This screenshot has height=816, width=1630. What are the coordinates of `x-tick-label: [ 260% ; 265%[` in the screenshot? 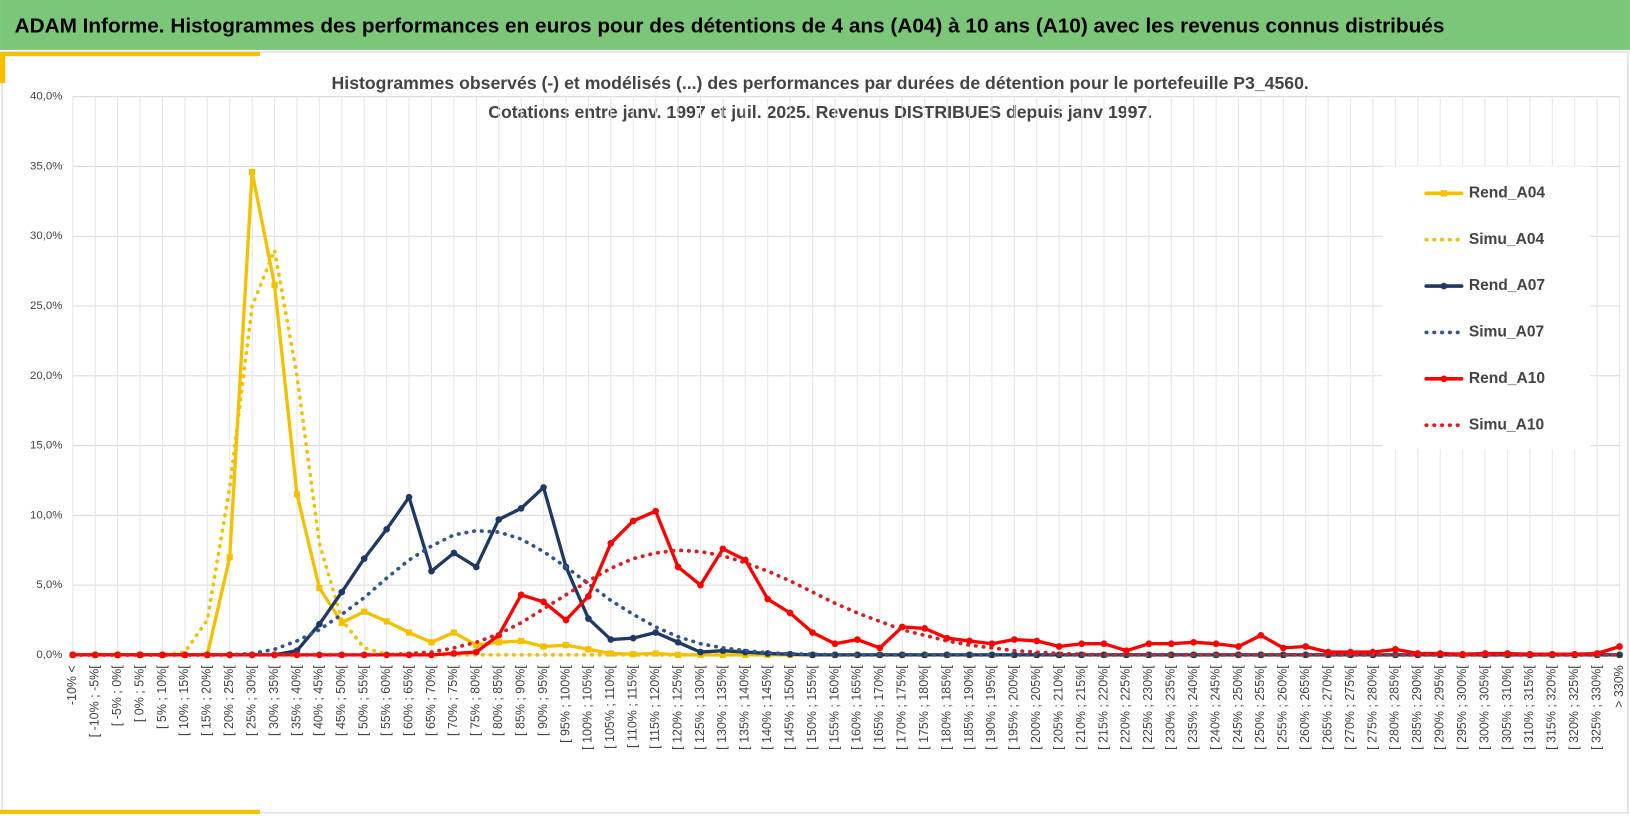 It's located at (1305, 707).